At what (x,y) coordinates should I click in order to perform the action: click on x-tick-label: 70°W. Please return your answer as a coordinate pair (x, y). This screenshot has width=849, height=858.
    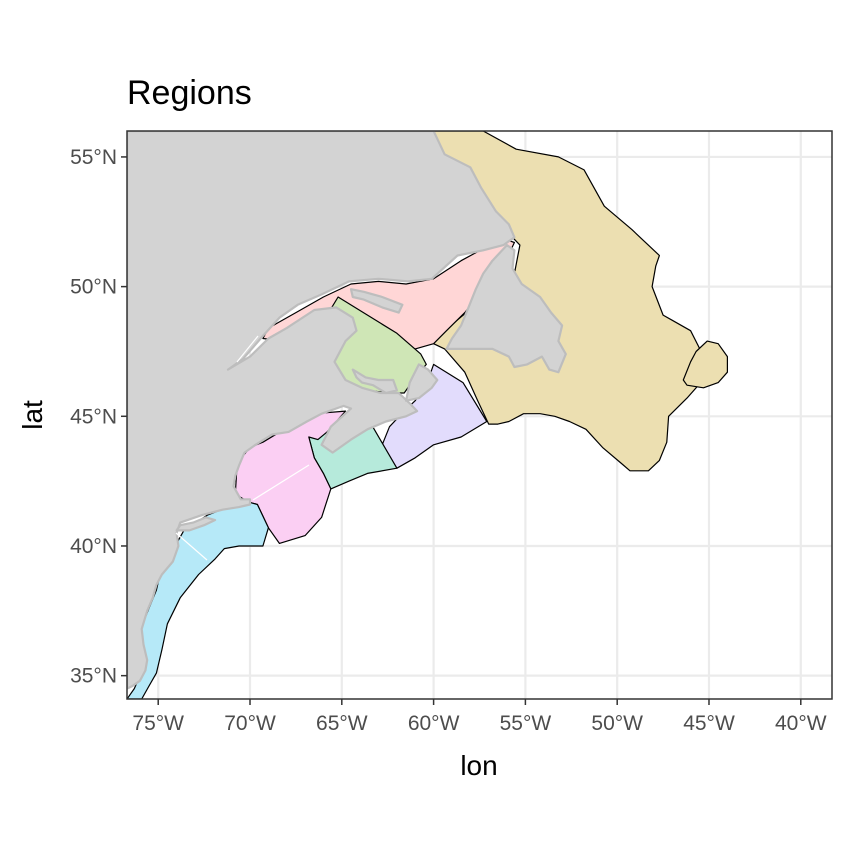
    Looking at the image, I should click on (250, 723).